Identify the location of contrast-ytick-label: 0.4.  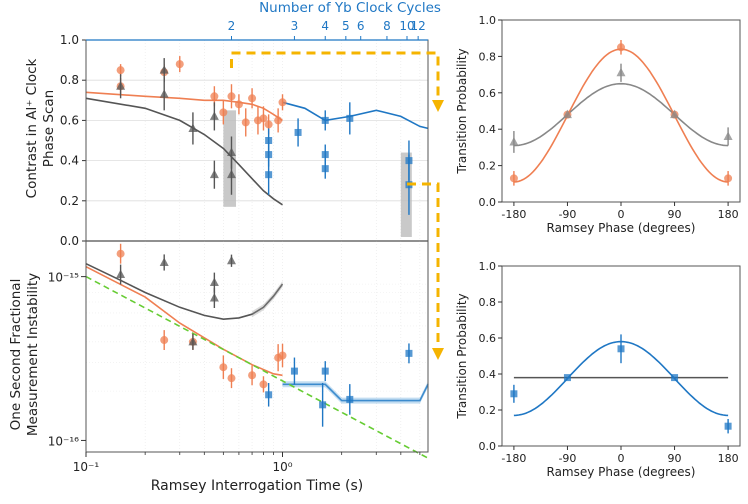
(69, 161).